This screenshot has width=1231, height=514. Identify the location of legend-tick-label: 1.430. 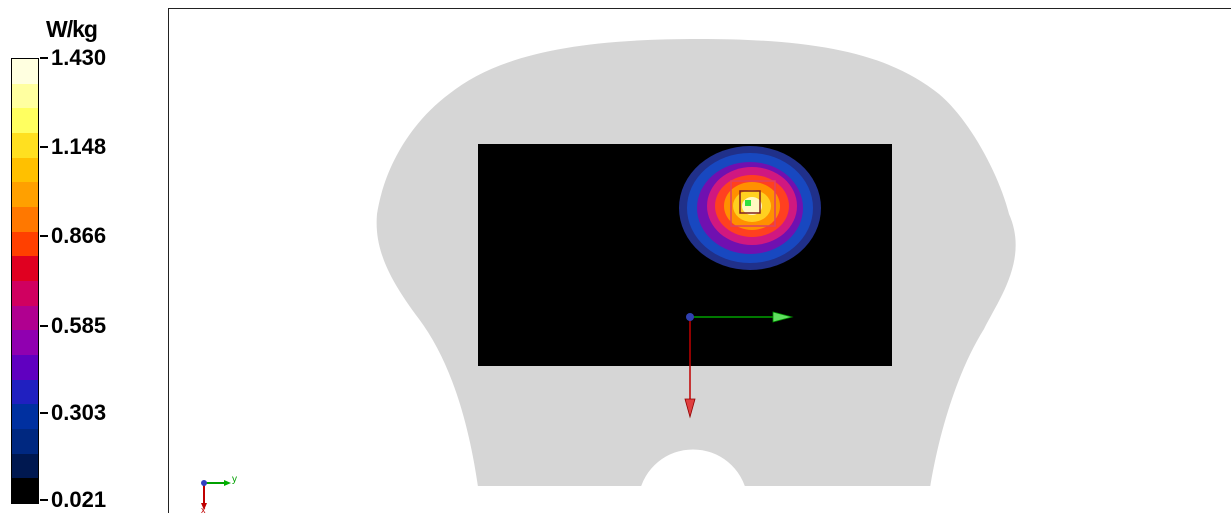
(79, 57).